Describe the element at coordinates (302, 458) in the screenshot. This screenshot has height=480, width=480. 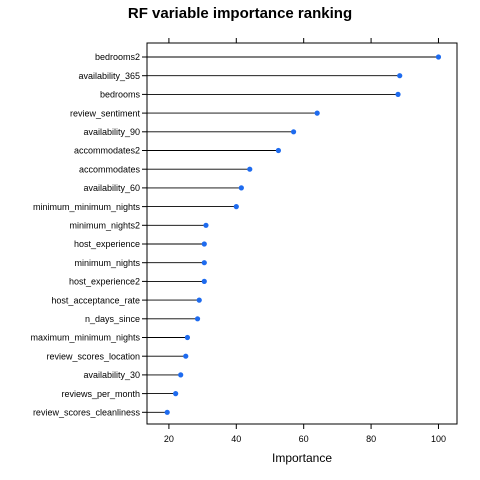
I see `x-axis-label: Importance` at that location.